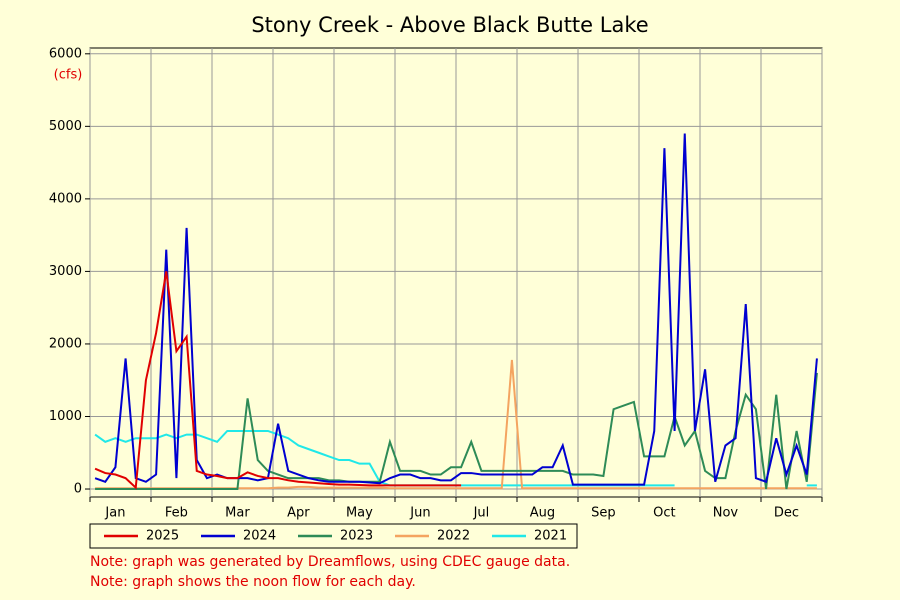 The height and width of the screenshot is (600, 900). What do you see at coordinates (237, 513) in the screenshot?
I see `x-tick-label: Mar` at bounding box center [237, 513].